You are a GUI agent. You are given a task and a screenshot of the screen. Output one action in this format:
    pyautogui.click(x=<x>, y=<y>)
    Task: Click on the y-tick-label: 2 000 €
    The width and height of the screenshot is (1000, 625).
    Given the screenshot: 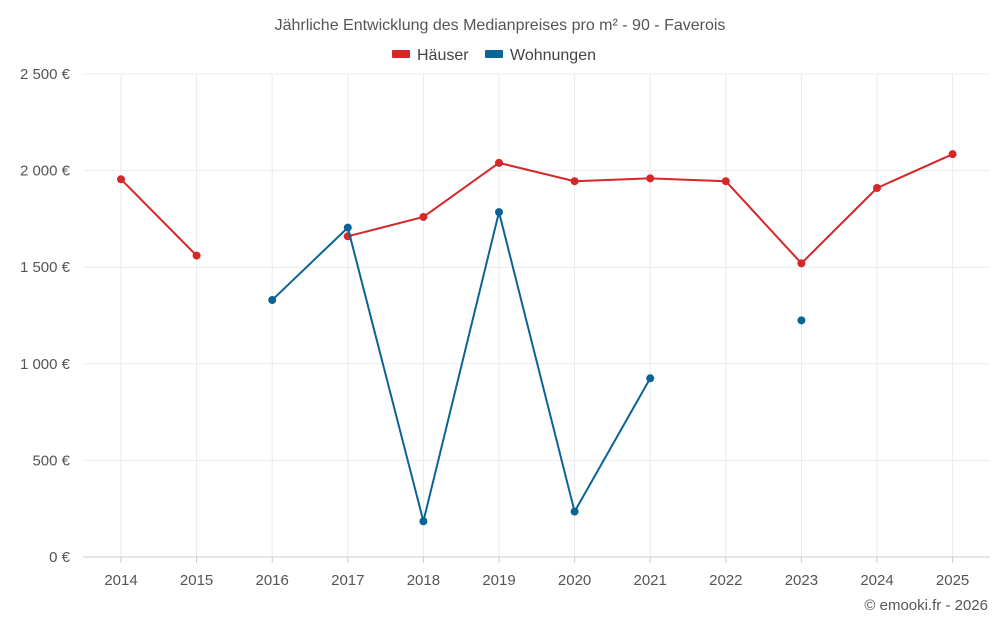 What is the action you would take?
    pyautogui.click(x=45, y=171)
    